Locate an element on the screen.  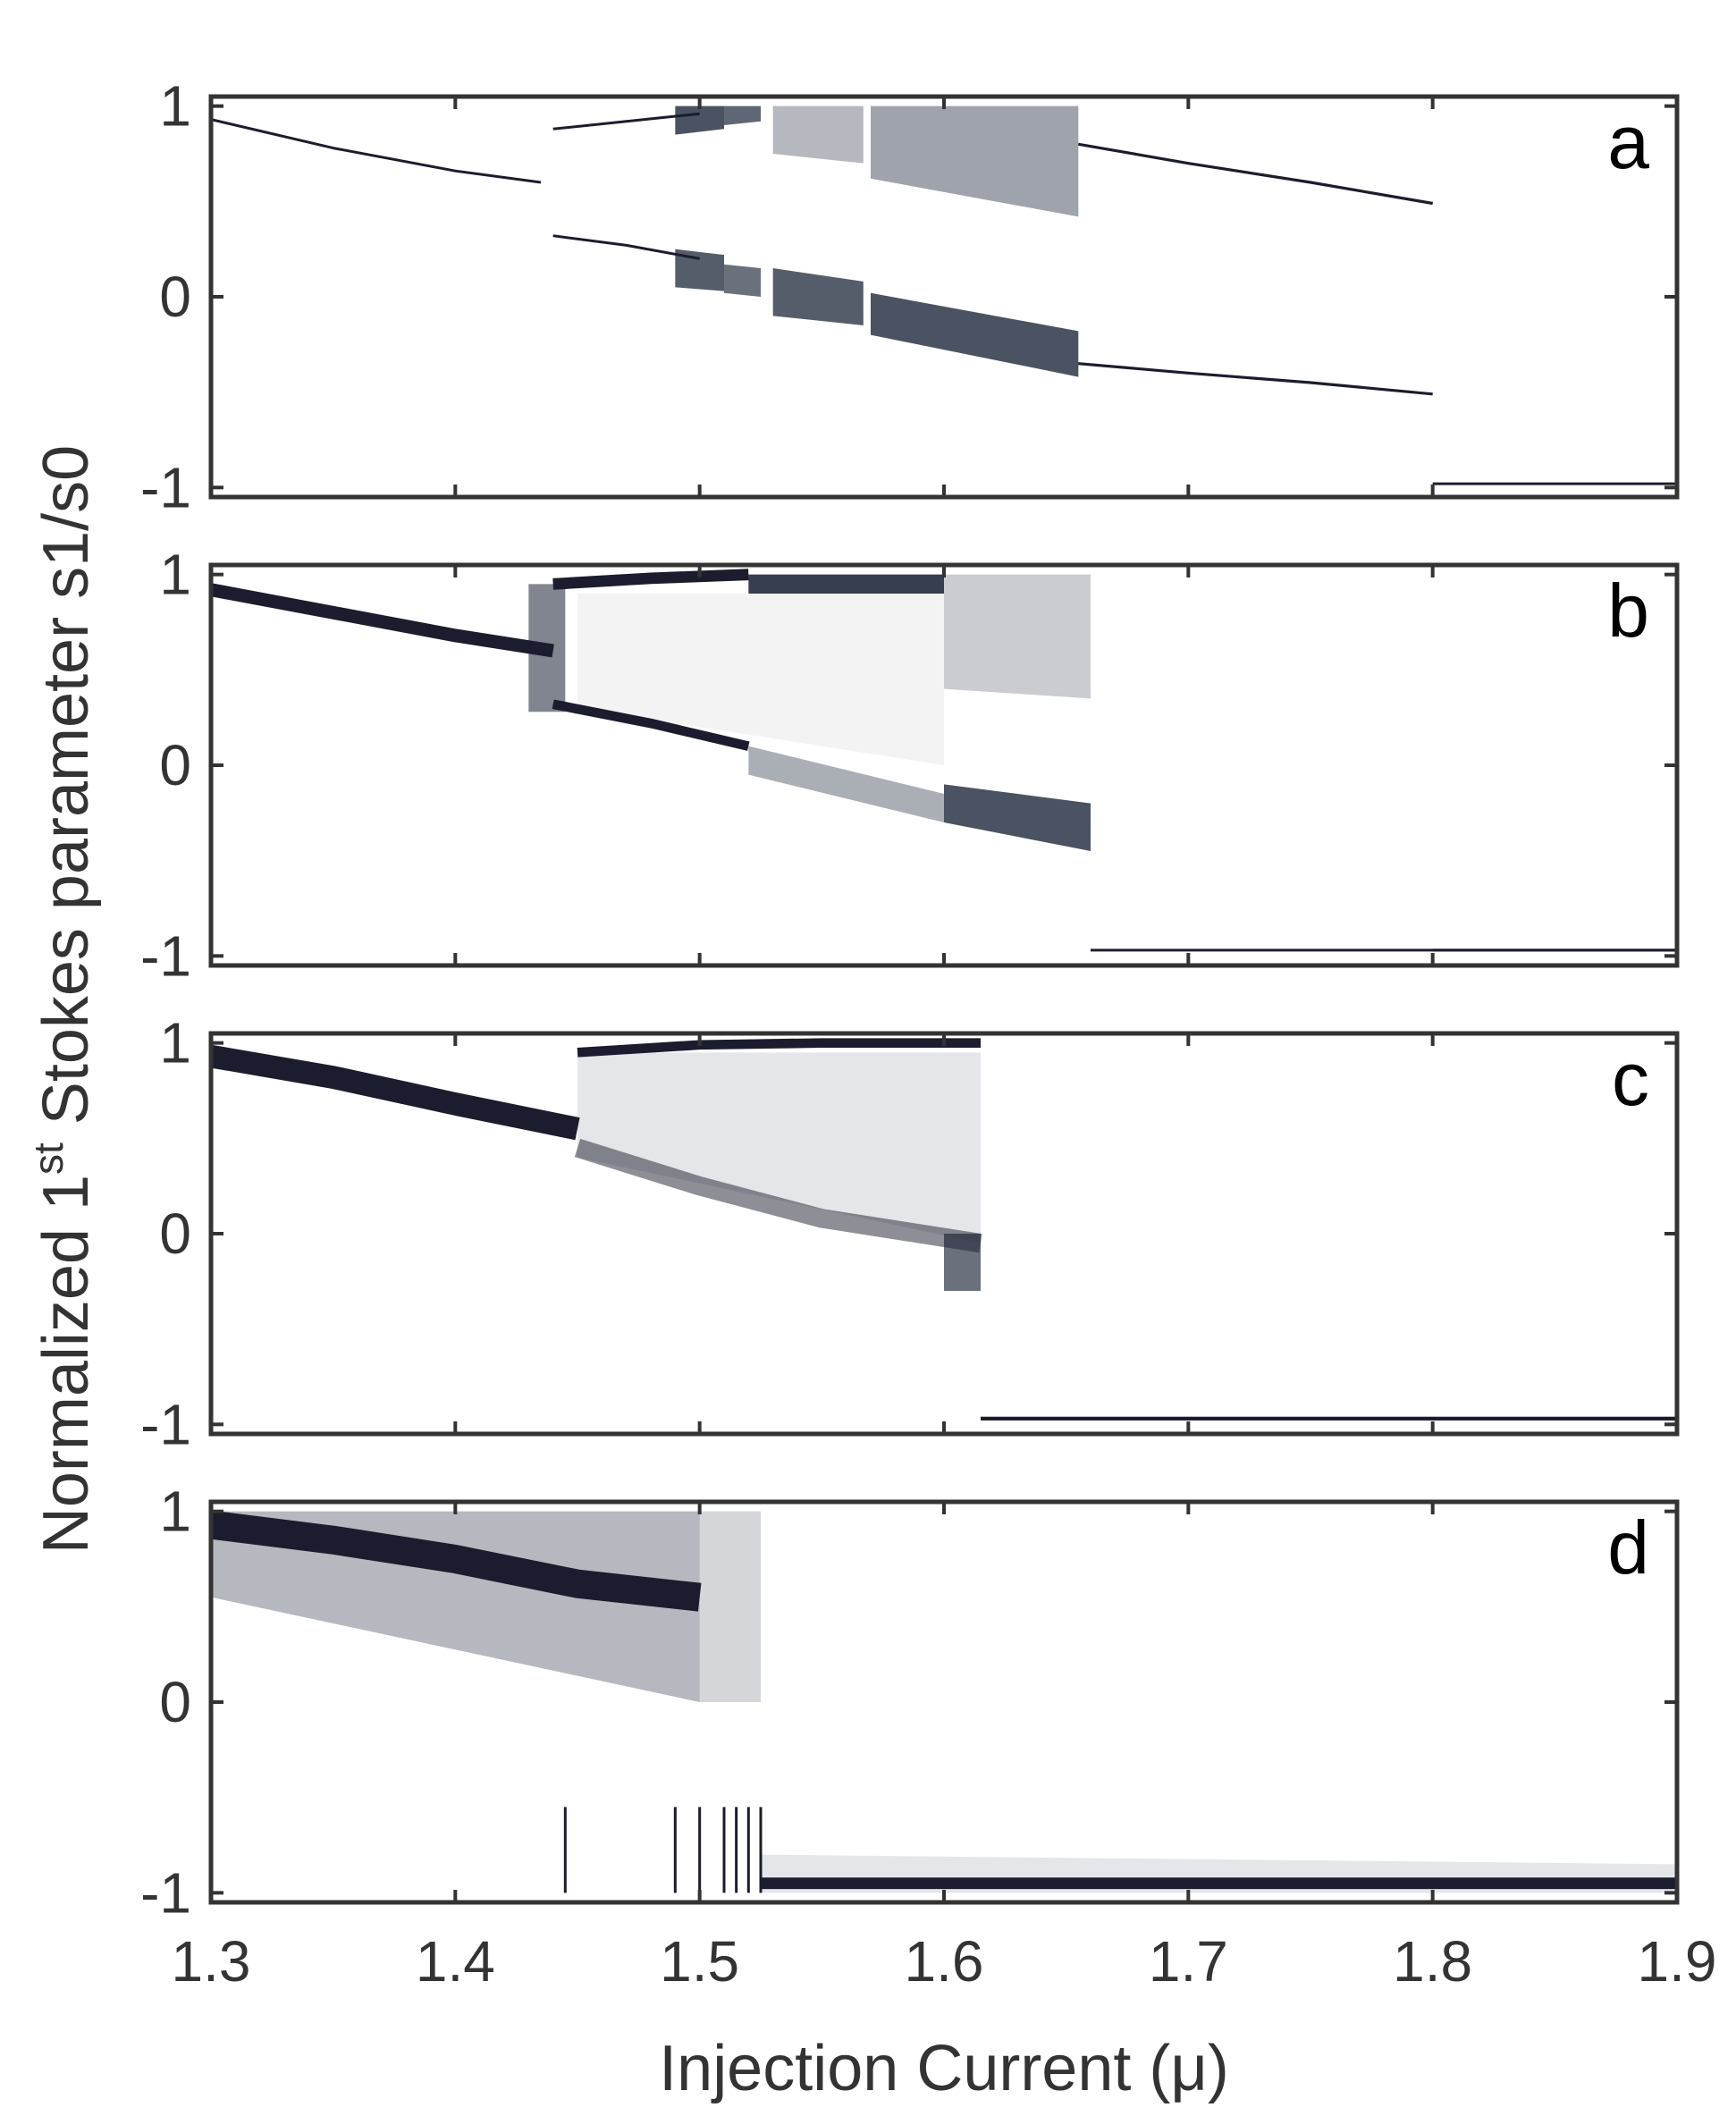
y-axis-title-pre: Normalized 1 is located at coordinates (66, 1364).